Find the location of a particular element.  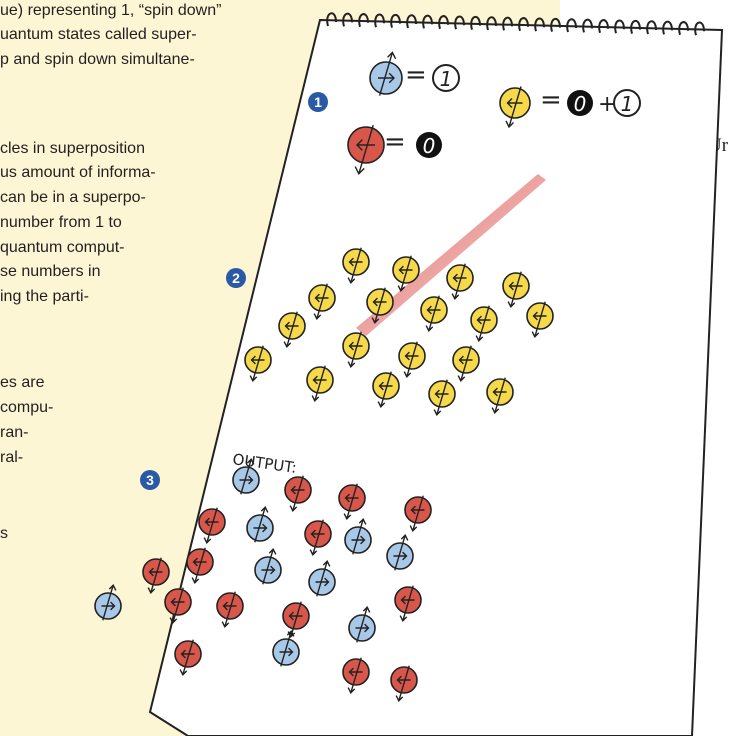

left-text-line: quantum comput- is located at coordinates (62, 247).